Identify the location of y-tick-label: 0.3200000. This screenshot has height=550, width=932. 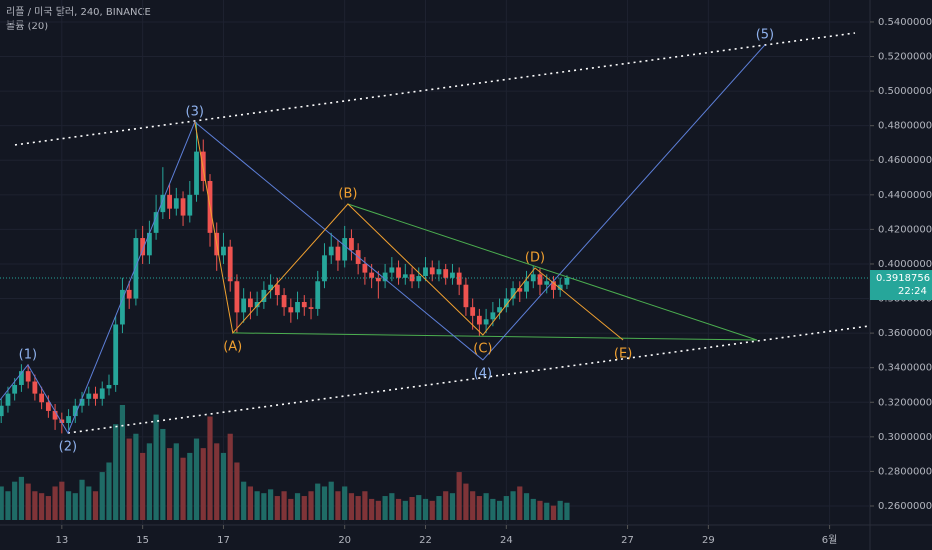
(905, 402).